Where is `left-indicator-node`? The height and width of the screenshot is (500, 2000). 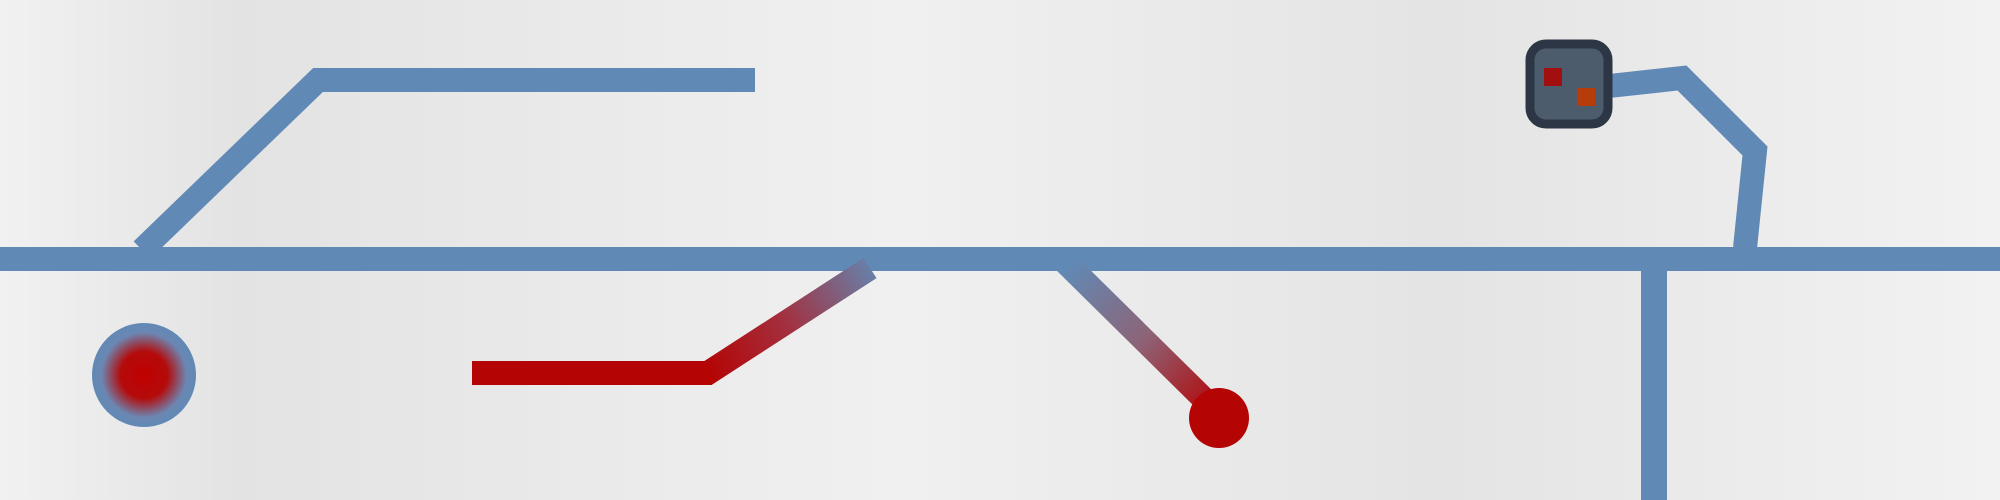
left-indicator-node is located at coordinates (144, 375).